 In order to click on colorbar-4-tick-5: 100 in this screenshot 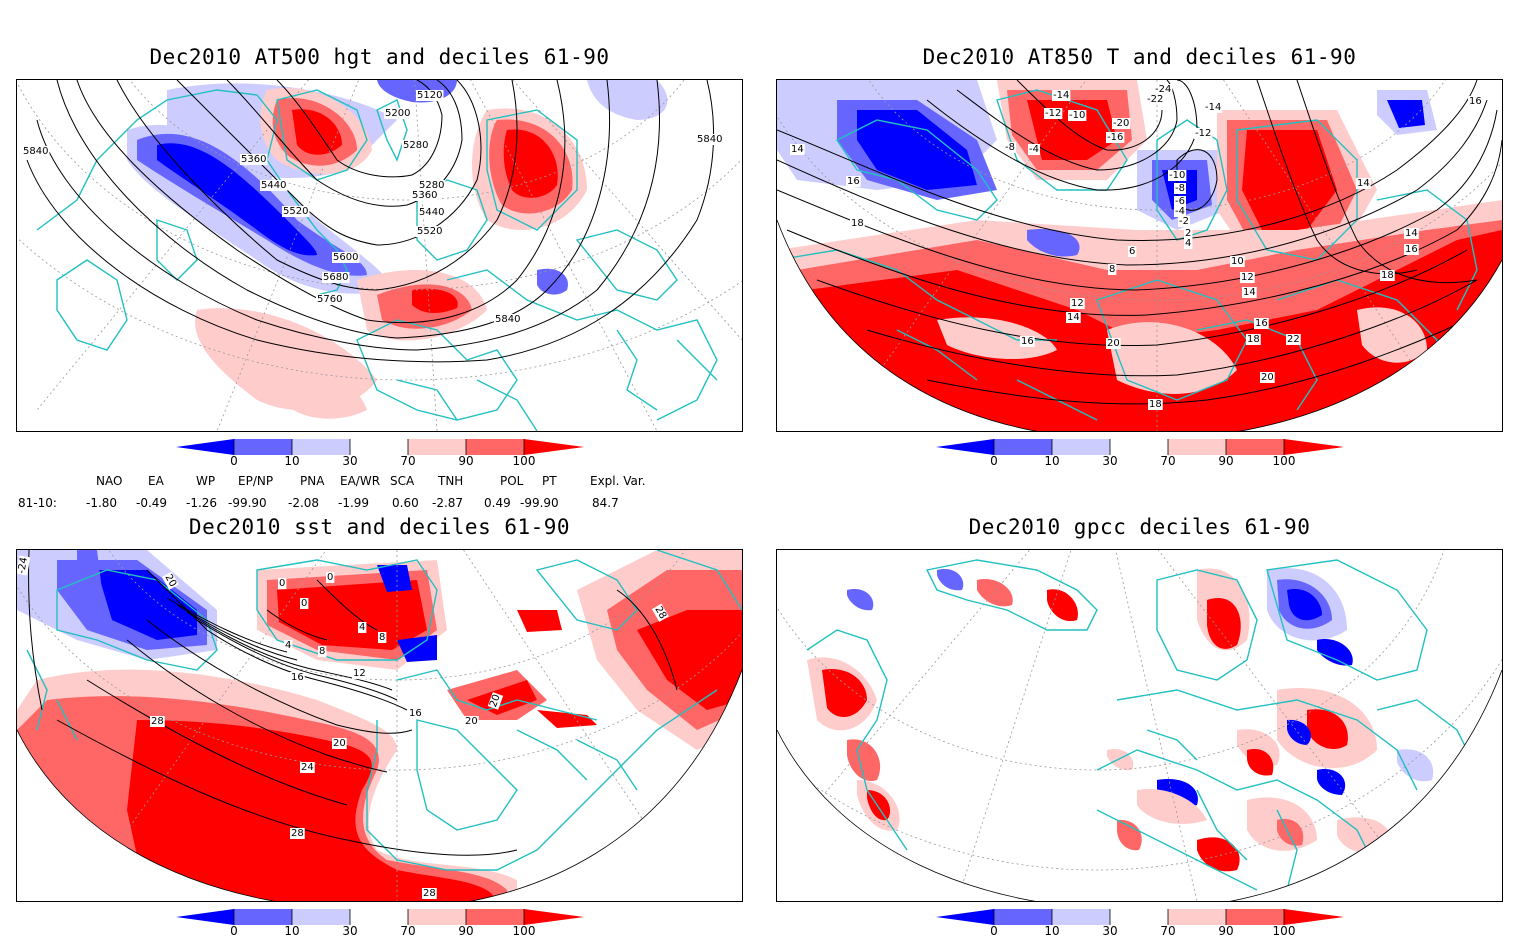, I will do `click(1284, 931)`.